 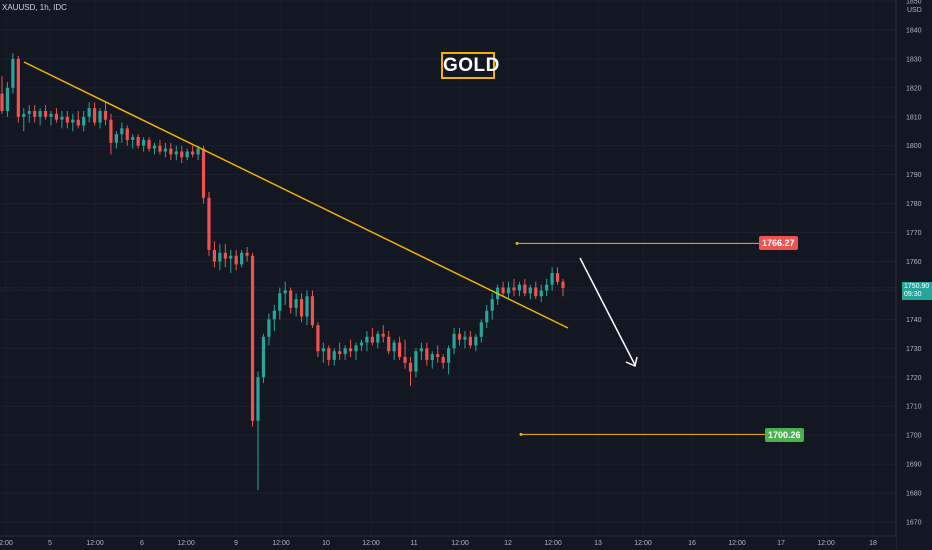 What do you see at coordinates (517, 243) in the screenshot?
I see `resistance-line-anchor` at bounding box center [517, 243].